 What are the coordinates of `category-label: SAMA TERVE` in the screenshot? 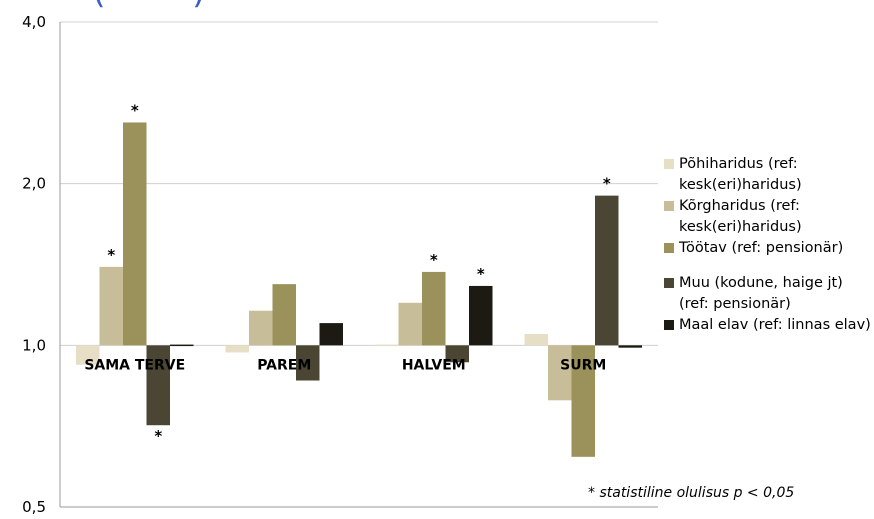 It's located at (134, 365).